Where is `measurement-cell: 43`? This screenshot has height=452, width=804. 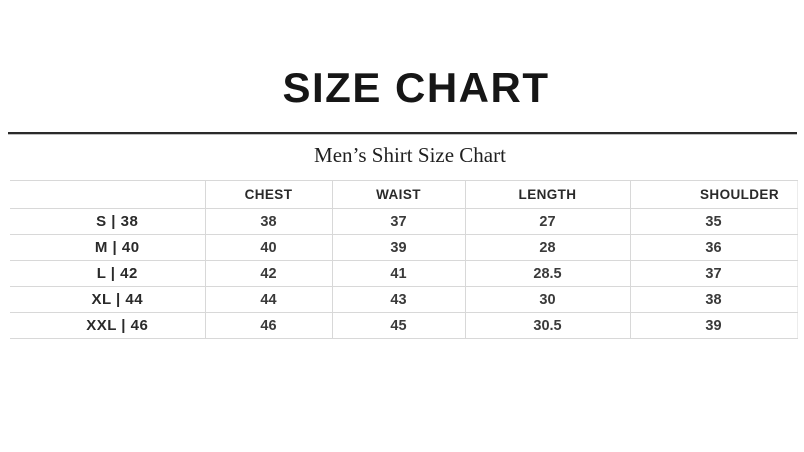
measurement-cell: 43 is located at coordinates (398, 299).